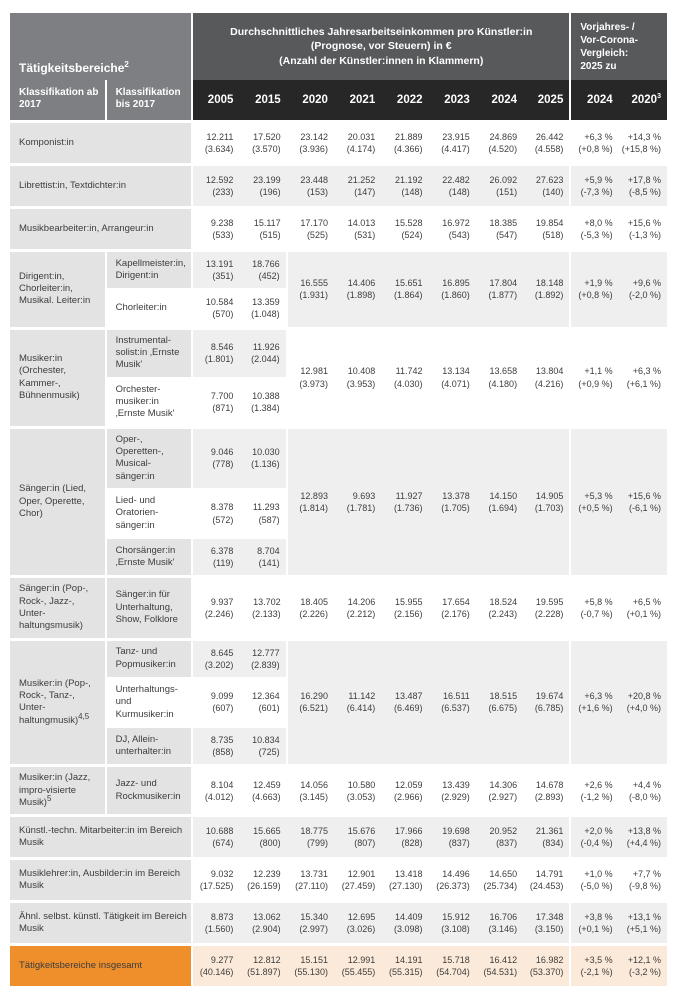  What do you see at coordinates (310, 143) in the screenshot?
I see `cell-komponist-2020: 23.142(3.936)` at bounding box center [310, 143].